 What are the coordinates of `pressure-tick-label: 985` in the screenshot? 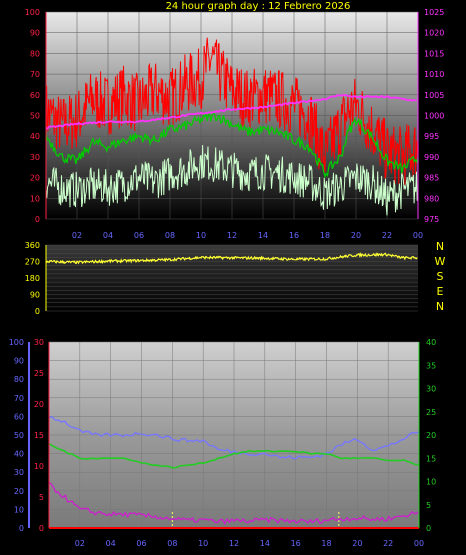 It's located at (431, 178).